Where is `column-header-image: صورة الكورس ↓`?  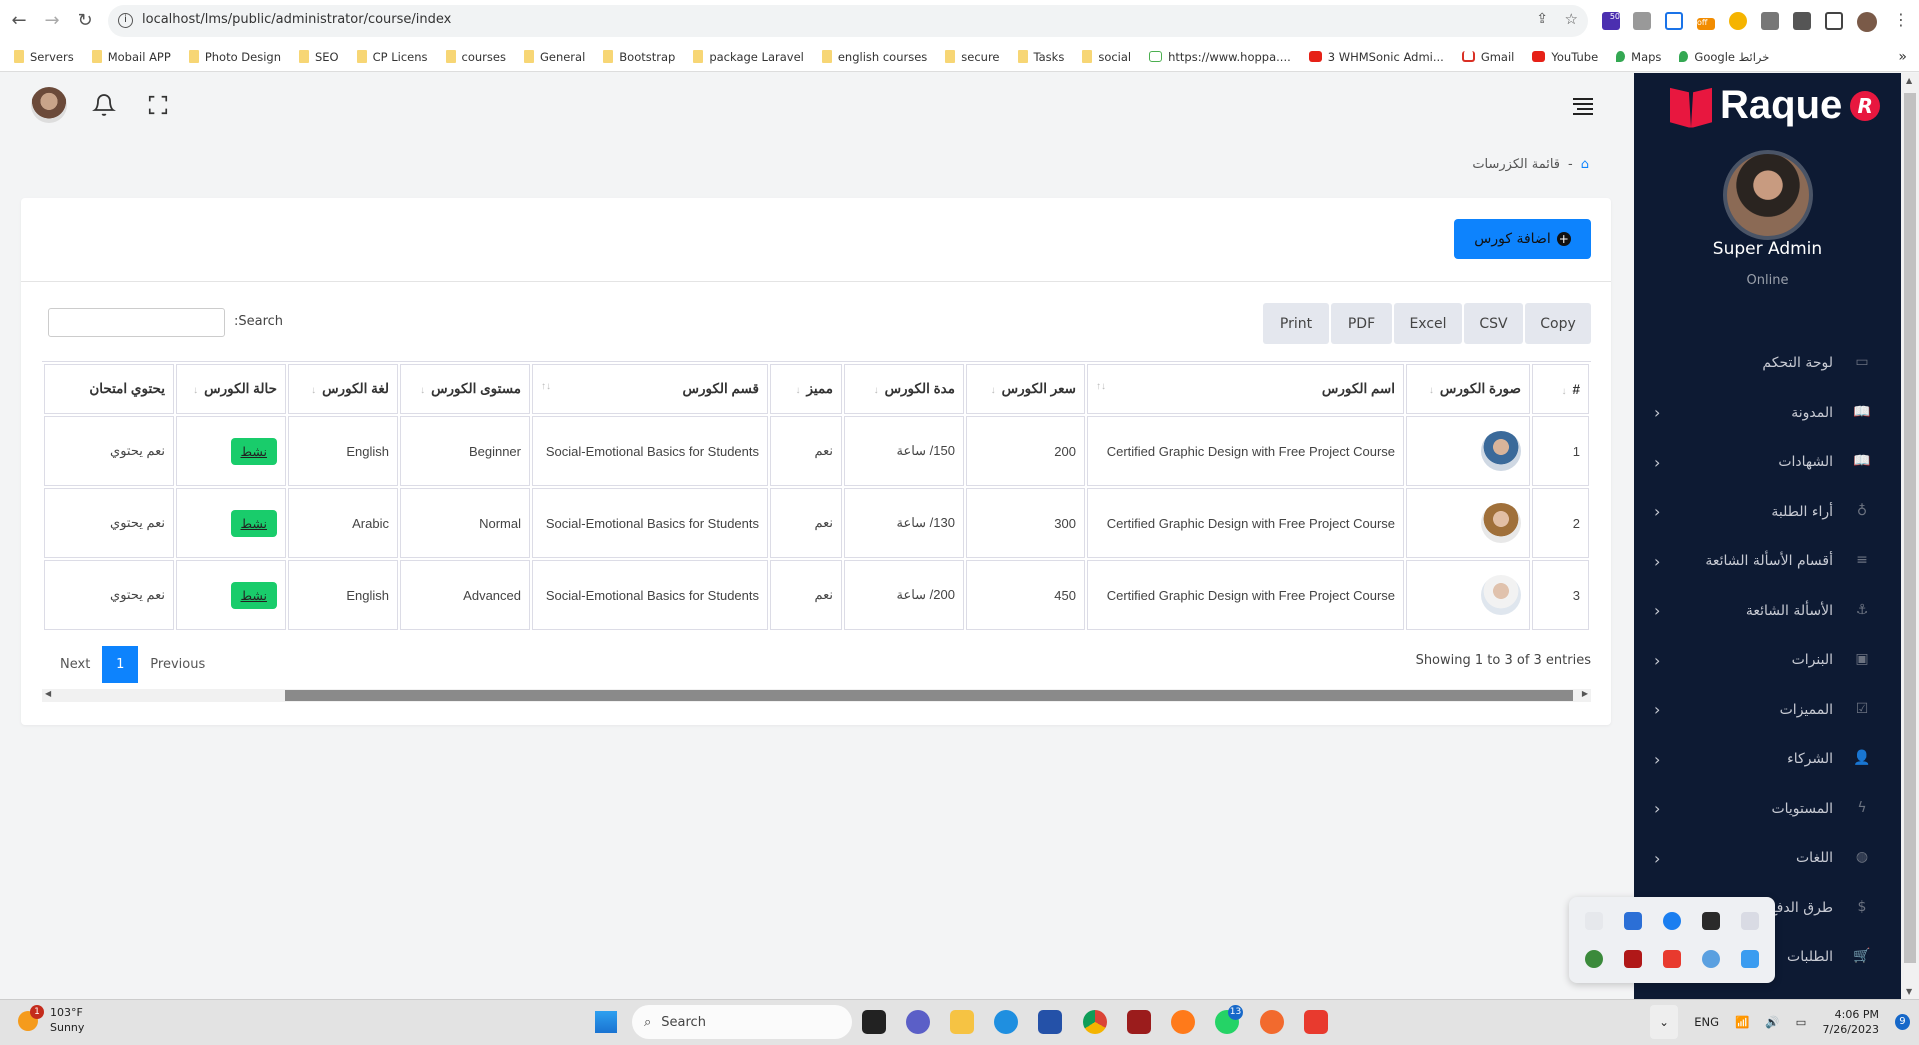
column-header-image: صورة الكورس ↓ is located at coordinates (1468, 389).